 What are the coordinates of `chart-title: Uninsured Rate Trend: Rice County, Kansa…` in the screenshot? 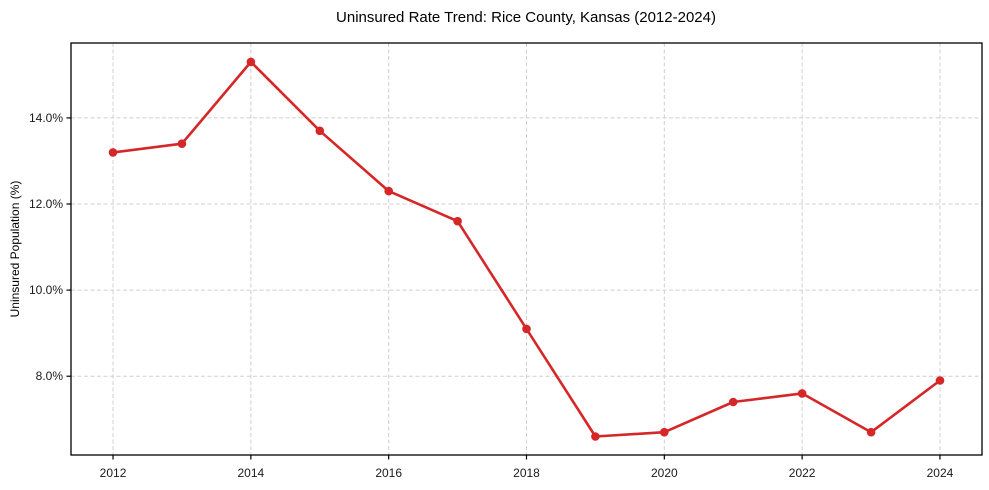 It's located at (526, 17).